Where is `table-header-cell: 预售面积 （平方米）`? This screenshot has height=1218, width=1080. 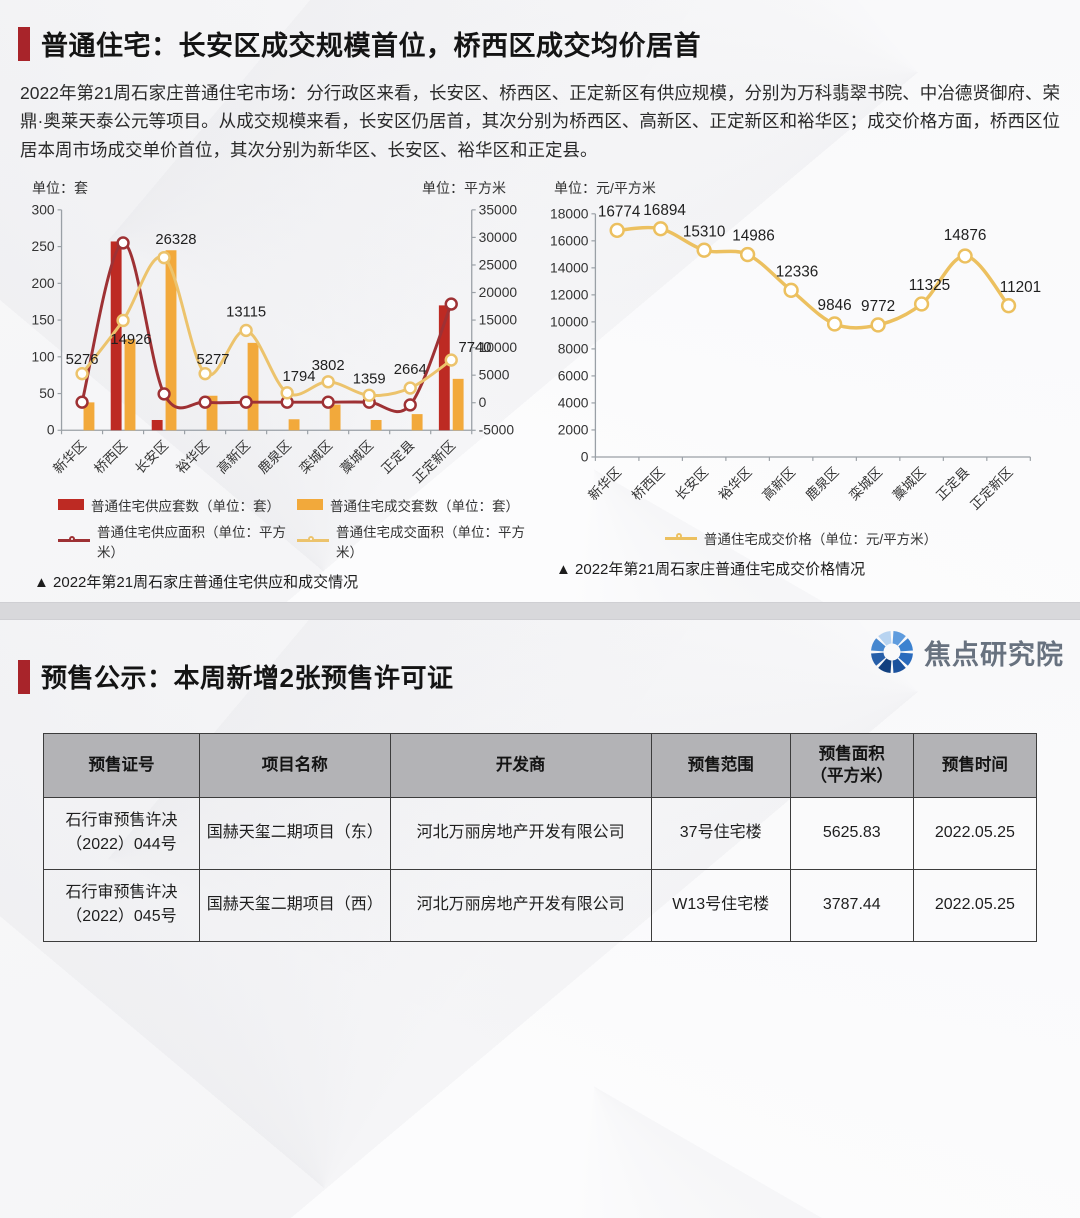 table-header-cell: 预售面积 （平方米） is located at coordinates (851, 765).